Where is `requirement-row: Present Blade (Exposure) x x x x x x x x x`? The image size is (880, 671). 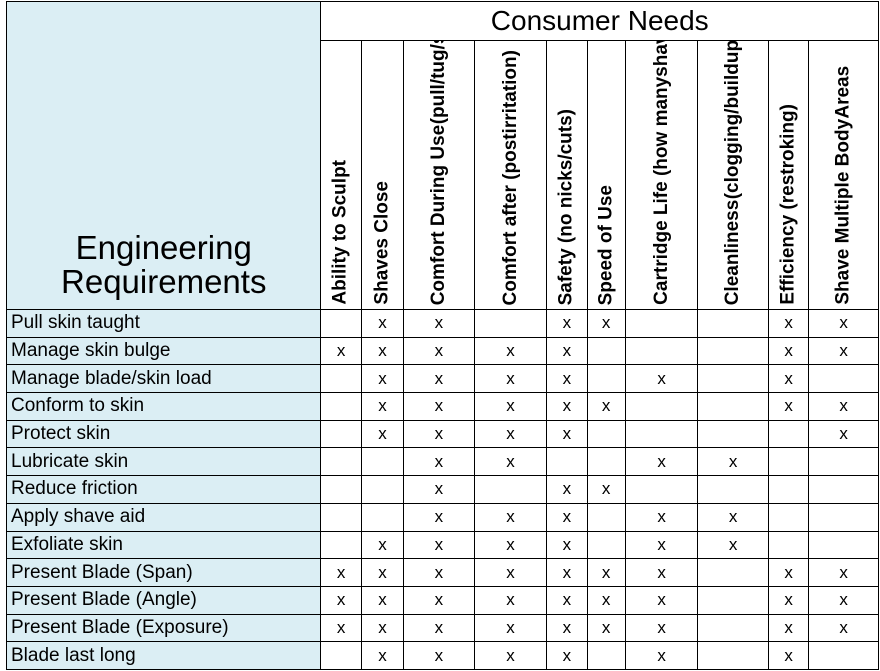 requirement-row: Present Blade (Exposure) x x x x x x x x x is located at coordinates (442, 628).